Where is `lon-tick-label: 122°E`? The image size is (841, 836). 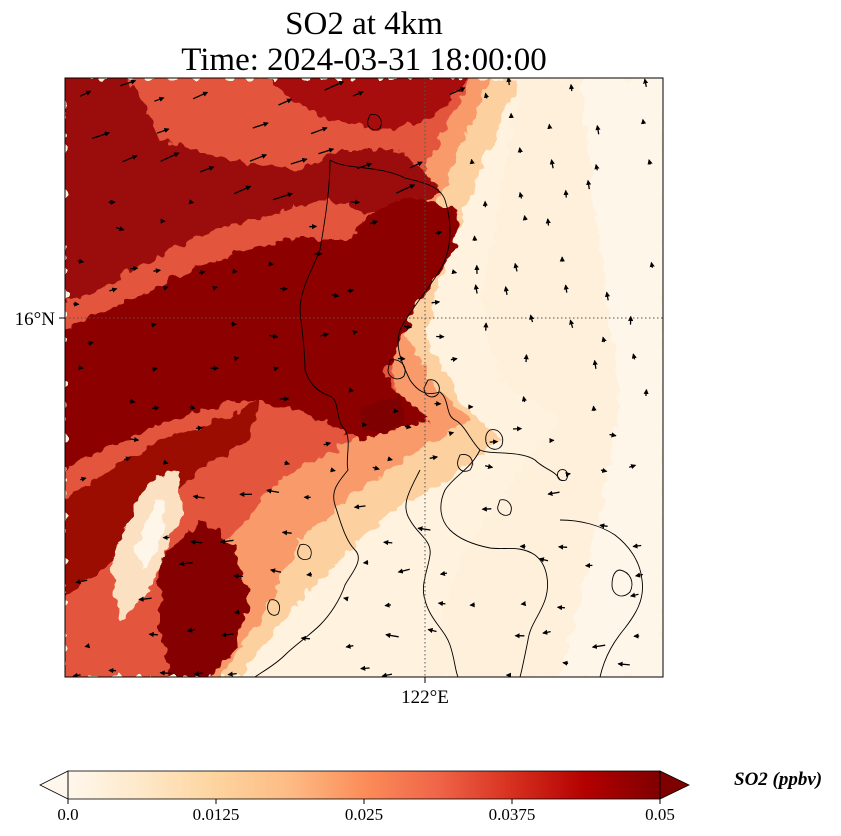 lon-tick-label: 122°E is located at coordinates (425, 697).